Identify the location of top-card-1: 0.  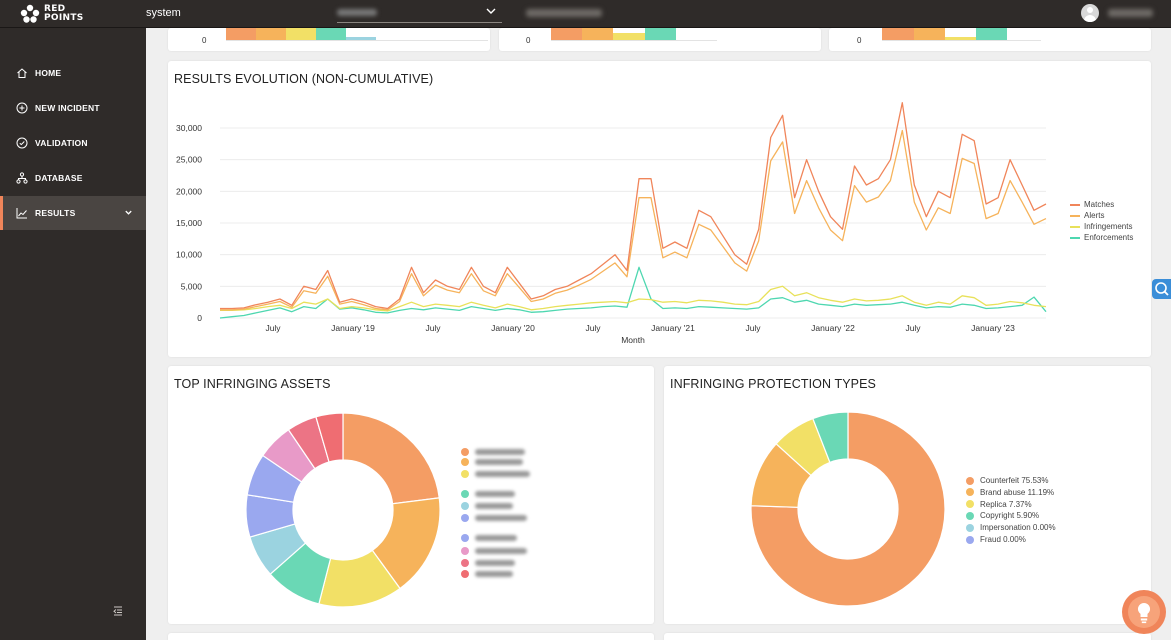
(329, 39).